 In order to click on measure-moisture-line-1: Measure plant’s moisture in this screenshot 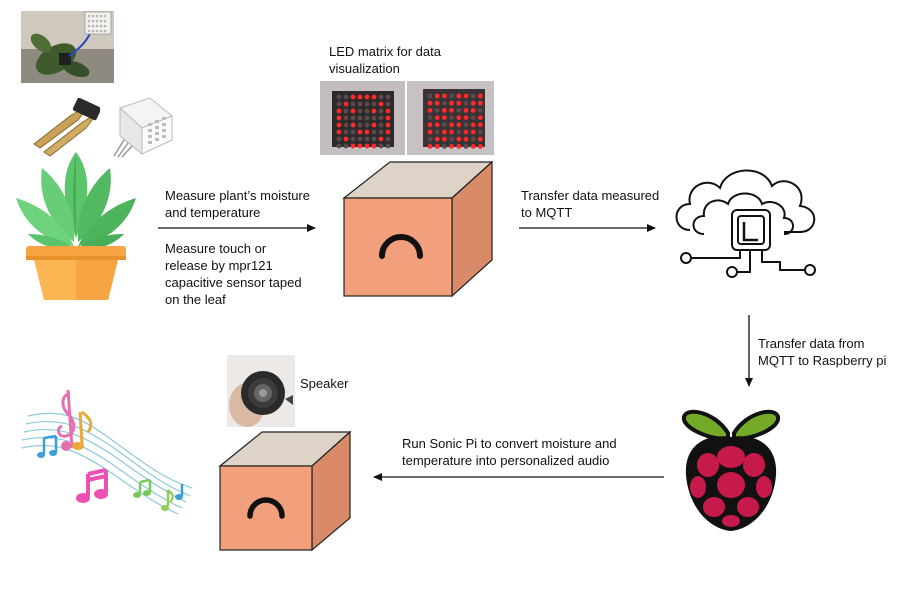, I will do `click(237, 195)`.